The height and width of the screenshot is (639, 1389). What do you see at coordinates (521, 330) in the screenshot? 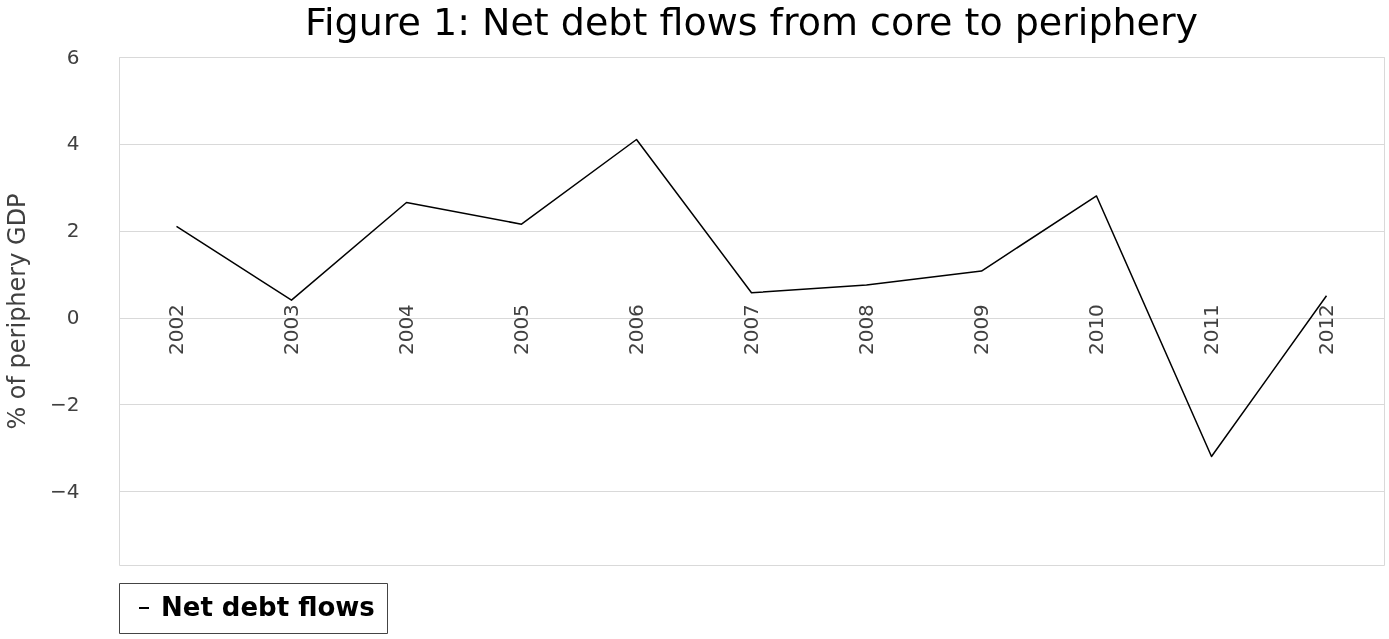
I see `x-tick-label: 2005` at bounding box center [521, 330].